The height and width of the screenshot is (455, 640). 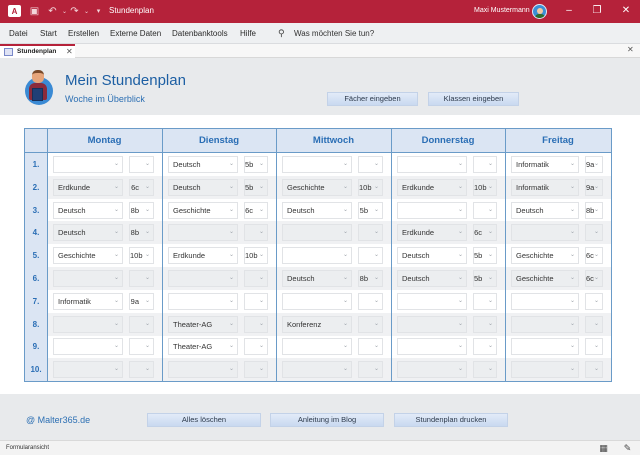 I want to click on class-dropdown-donnerstag: 5b ⌄, so click(x=485, y=278).